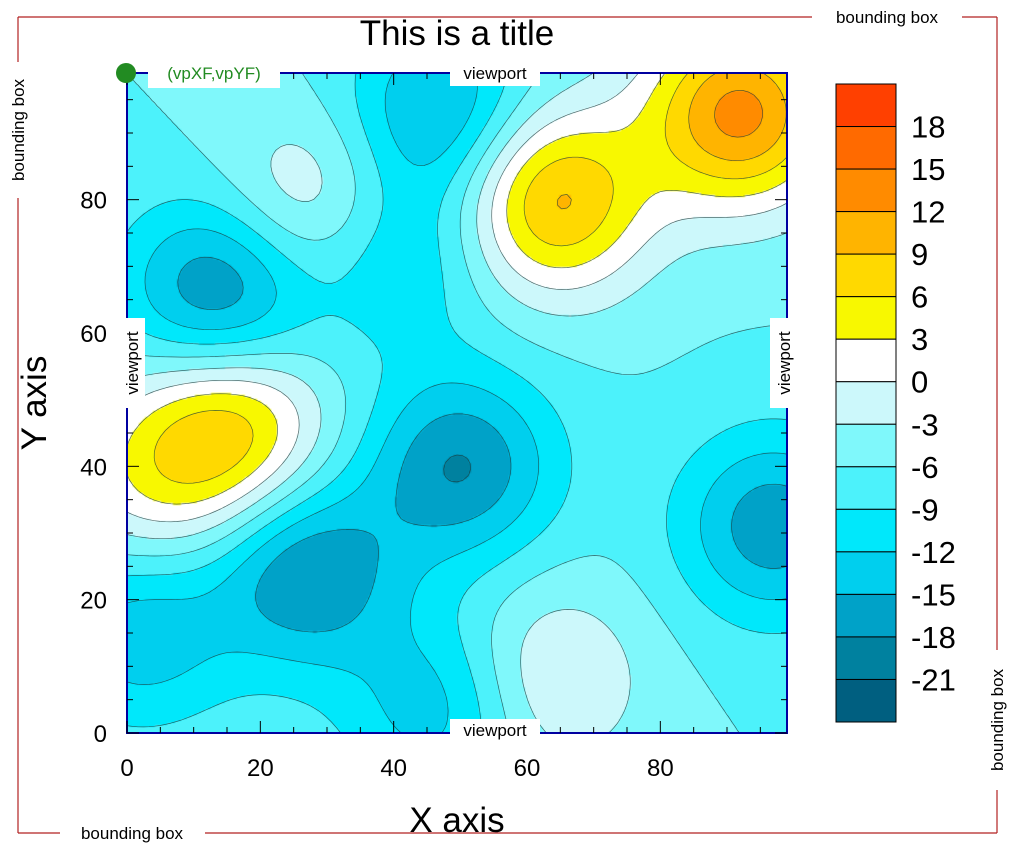 The height and width of the screenshot is (851, 1016). Describe the element at coordinates (928, 169) in the screenshot. I see `colorbar-label: 15` at that location.